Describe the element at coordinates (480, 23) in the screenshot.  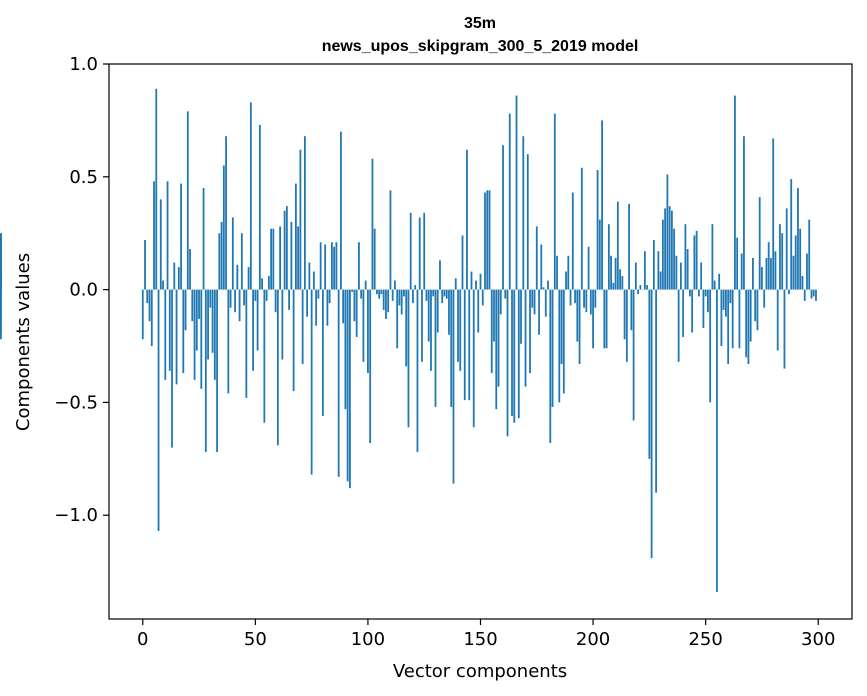
I see `chart-title: 35m` at that location.